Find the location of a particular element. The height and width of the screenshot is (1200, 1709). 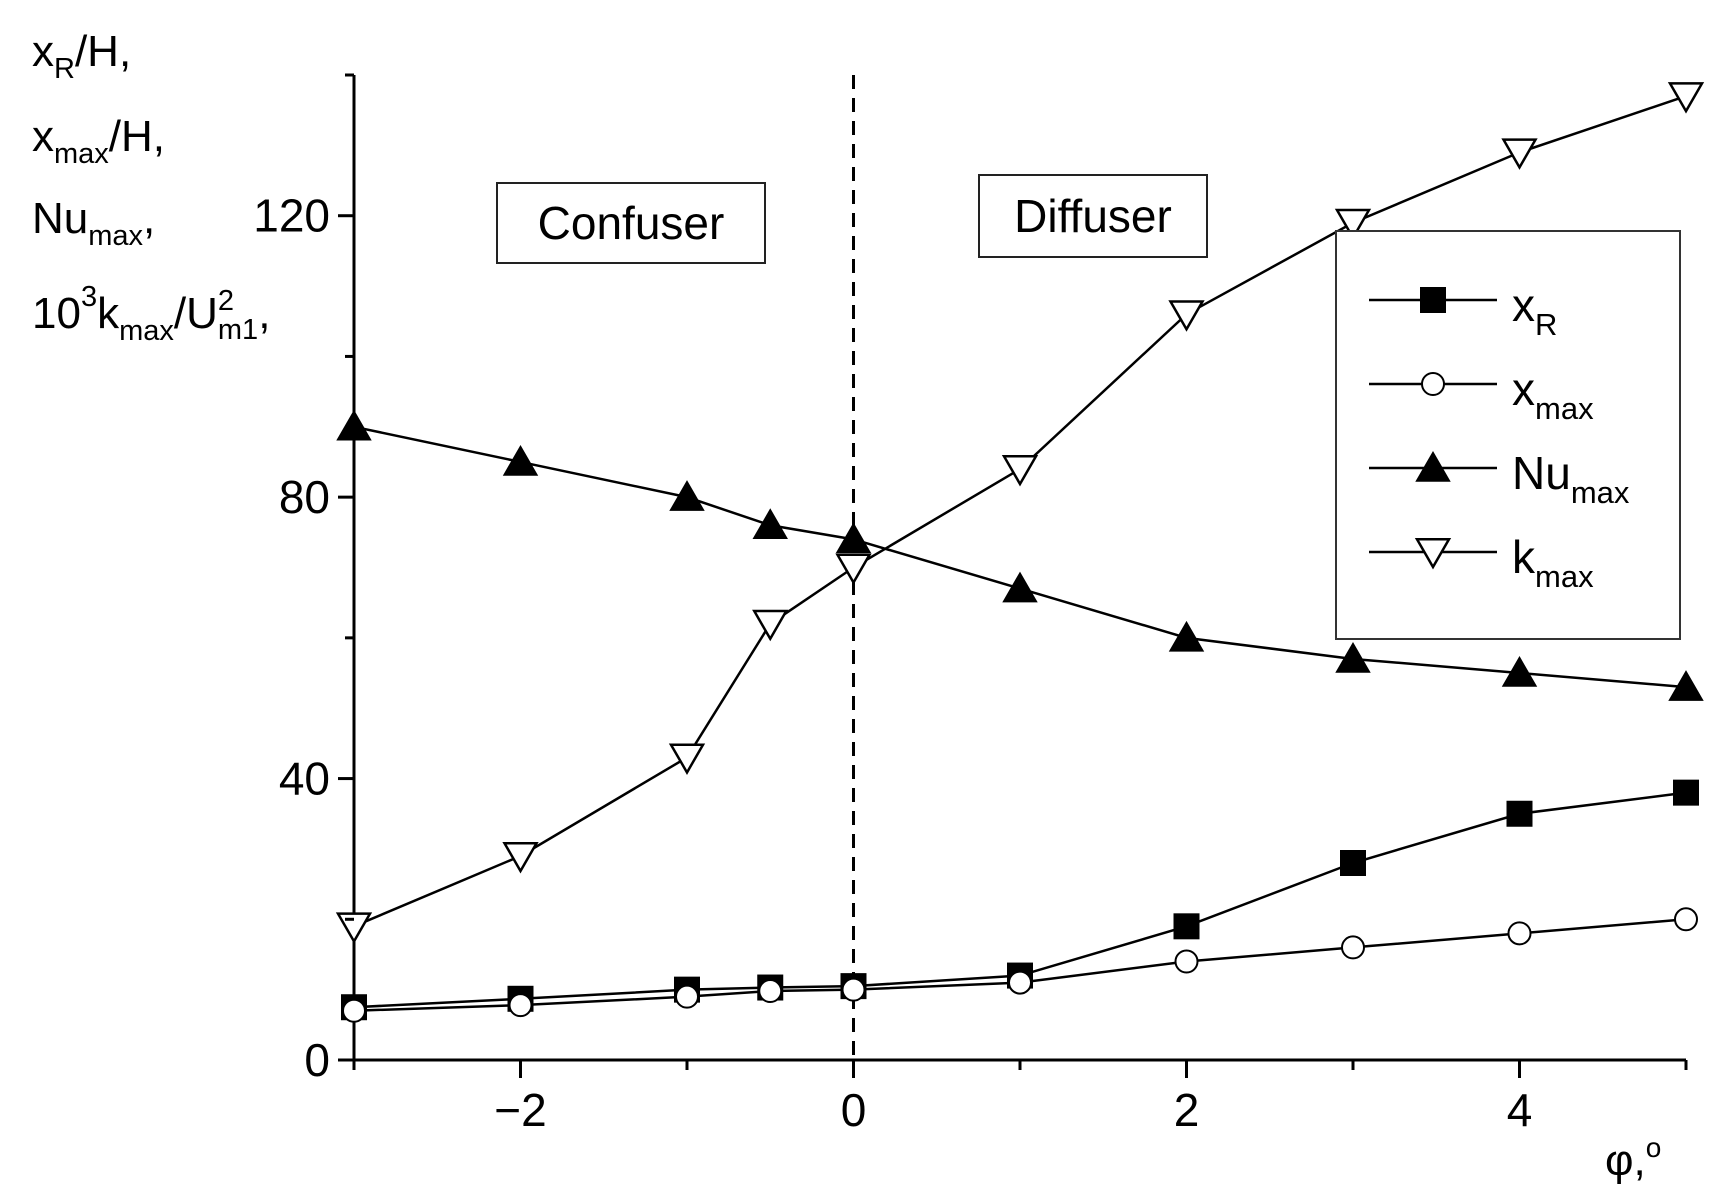

diffuser-annotation-text: Diffuser is located at coordinates (1093, 216).